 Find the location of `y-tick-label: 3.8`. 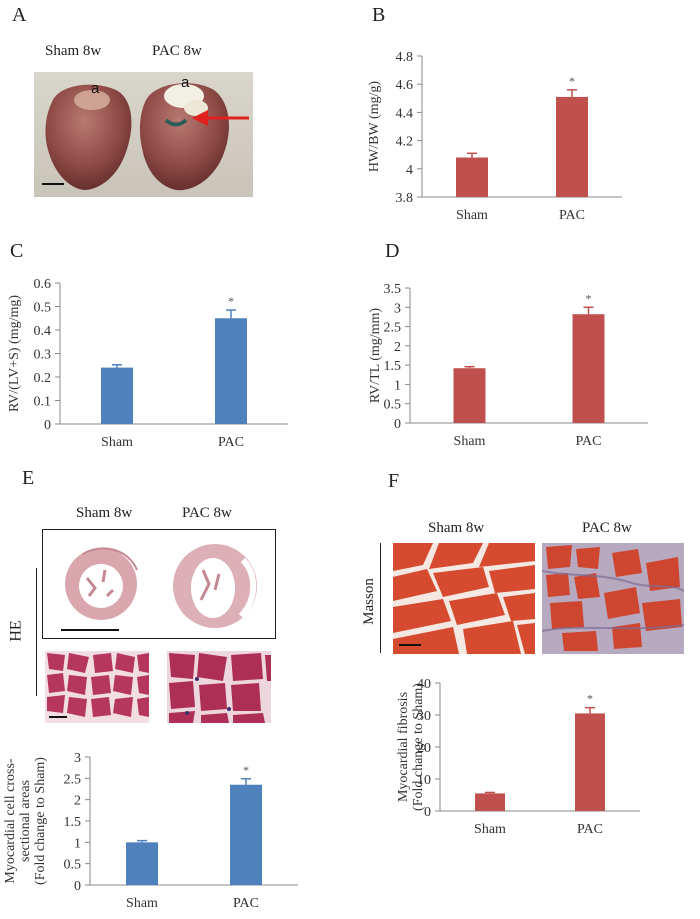

y-tick-label: 3.8 is located at coordinates (405, 198).